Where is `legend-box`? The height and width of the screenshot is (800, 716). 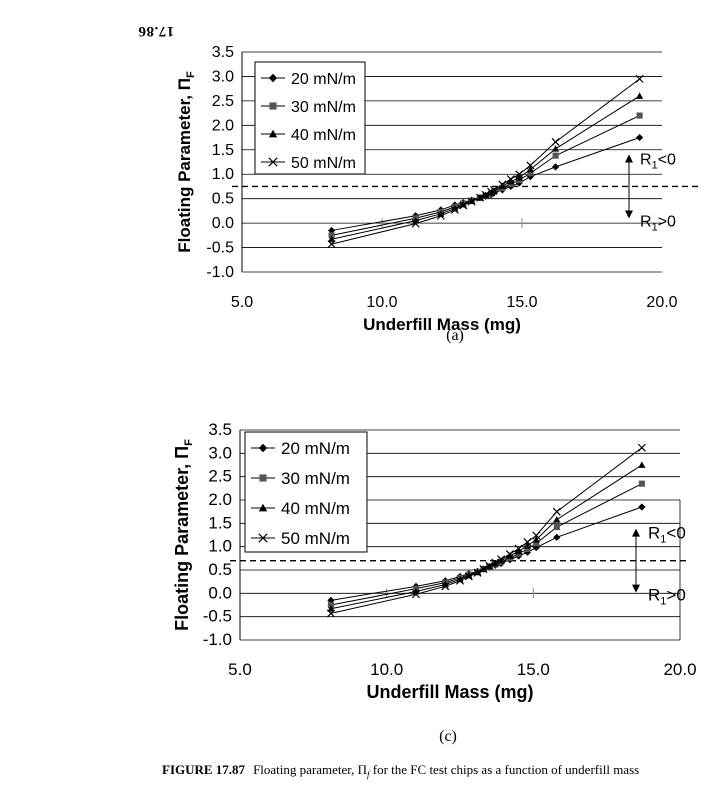 legend-box is located at coordinates (306, 492).